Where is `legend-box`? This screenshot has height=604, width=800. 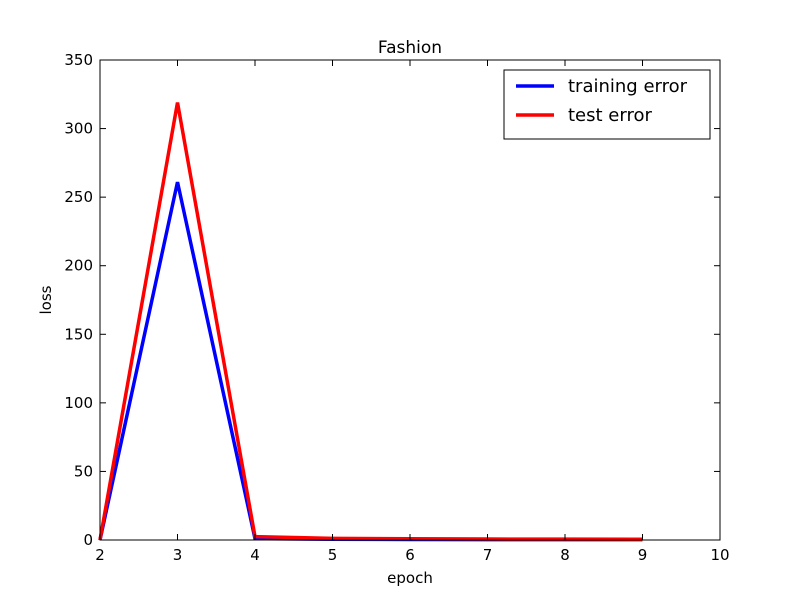
legend-box is located at coordinates (607, 104).